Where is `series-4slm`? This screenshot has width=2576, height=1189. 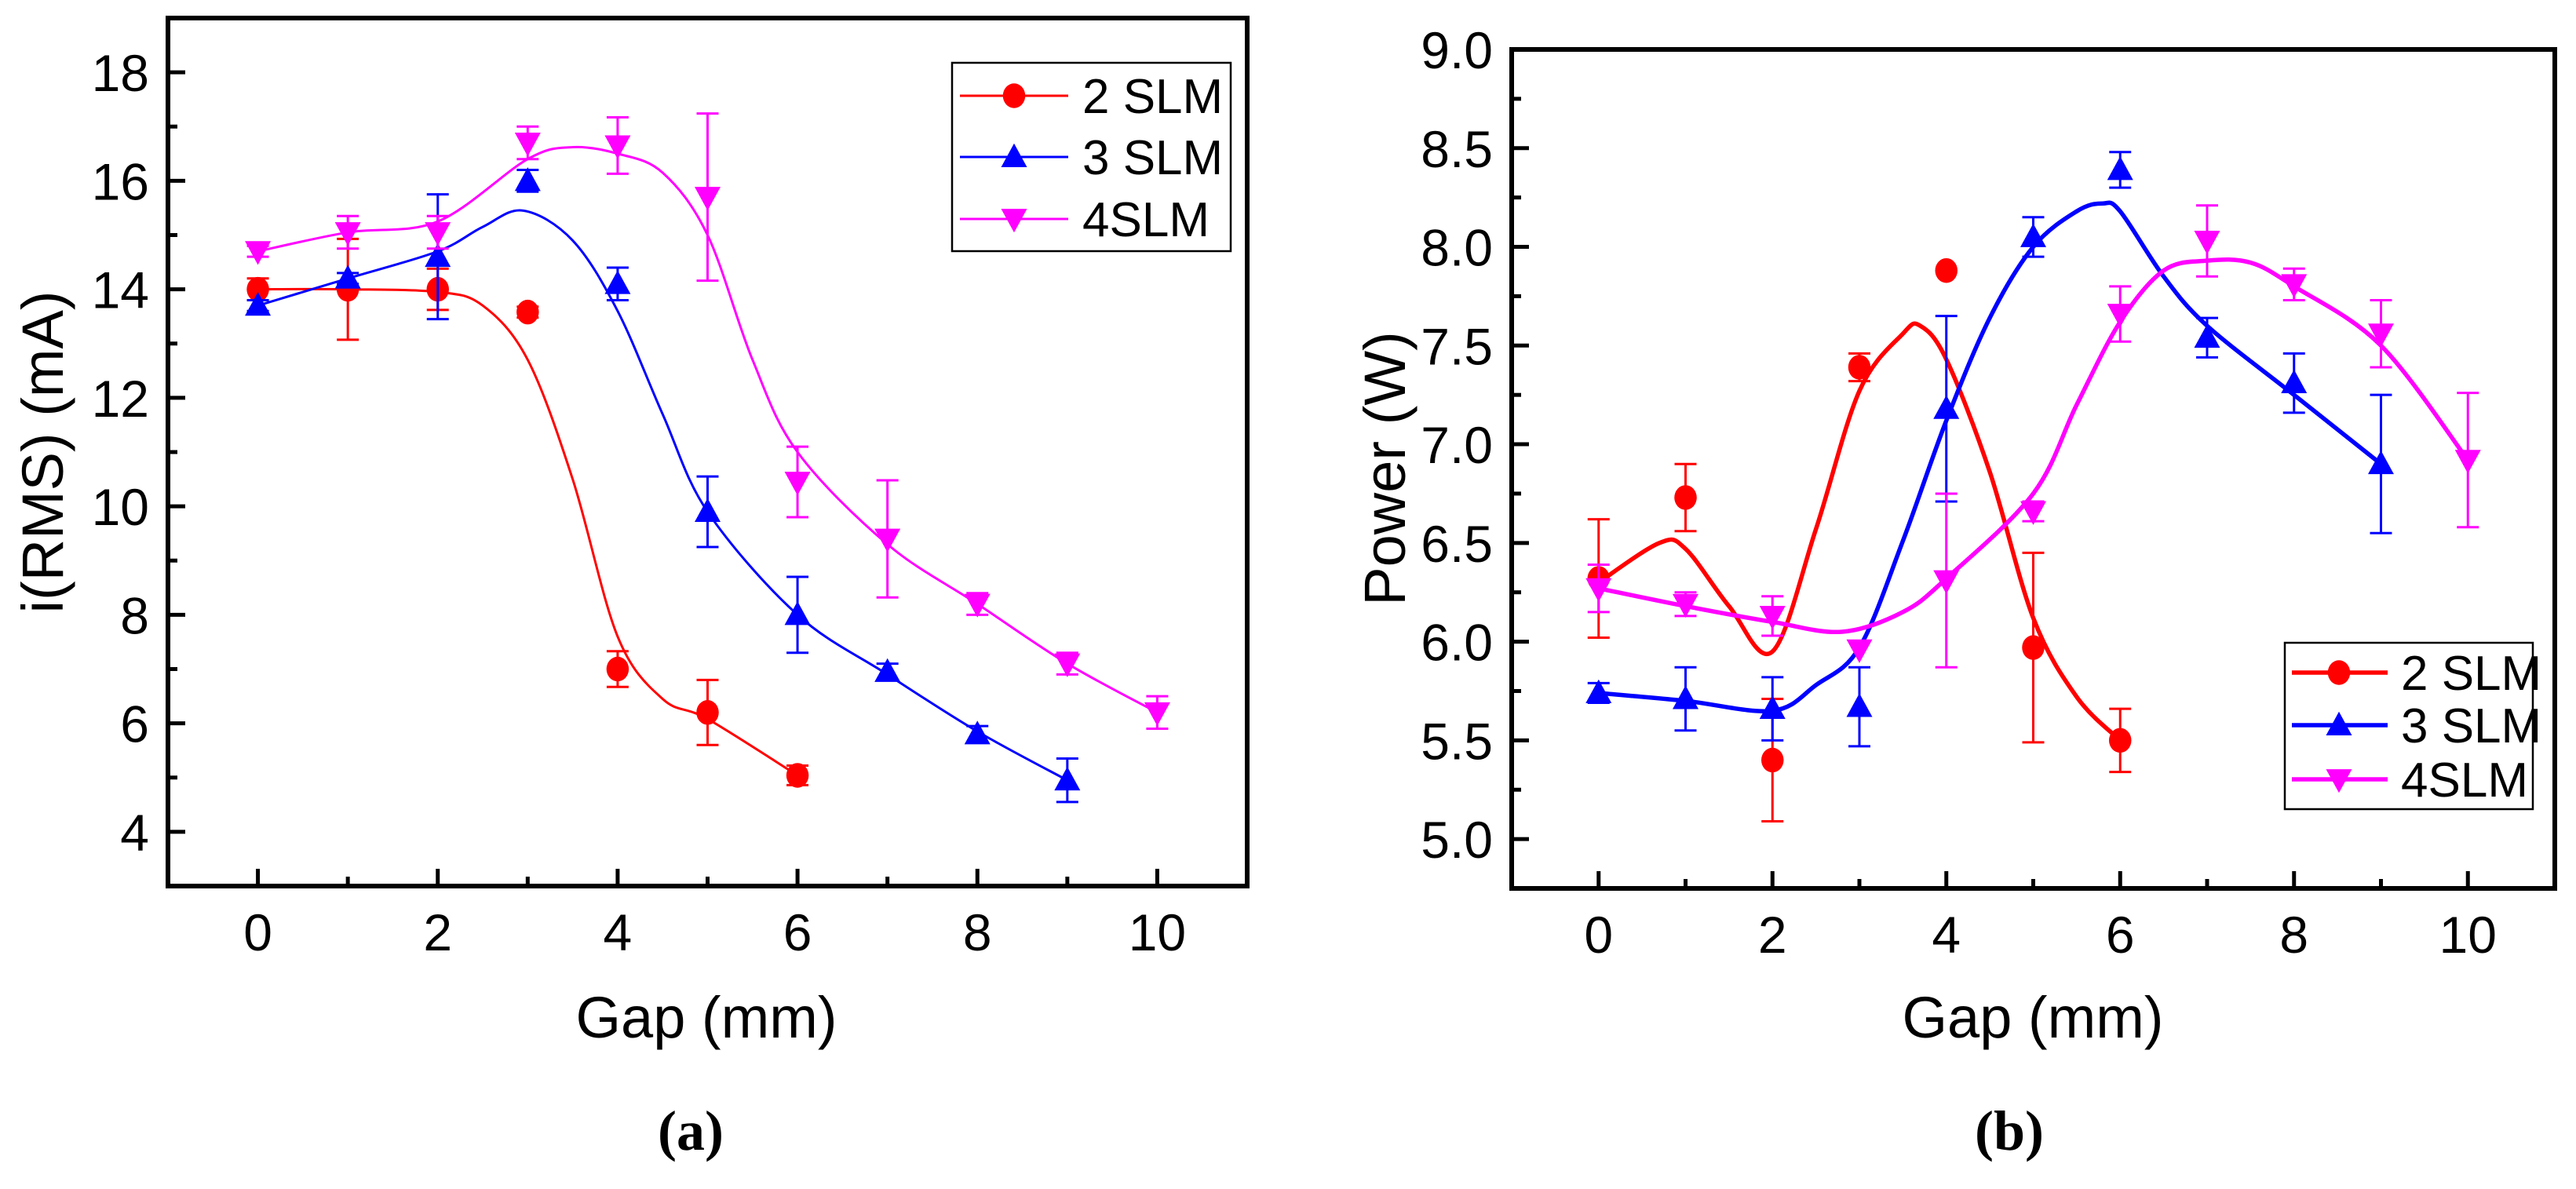
series-4slm is located at coordinates (2033, 436).